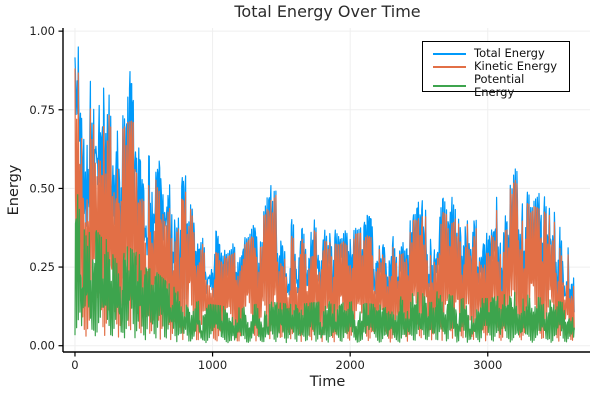  I want to click on chart-title: Total Energy Over Time, so click(327, 11).